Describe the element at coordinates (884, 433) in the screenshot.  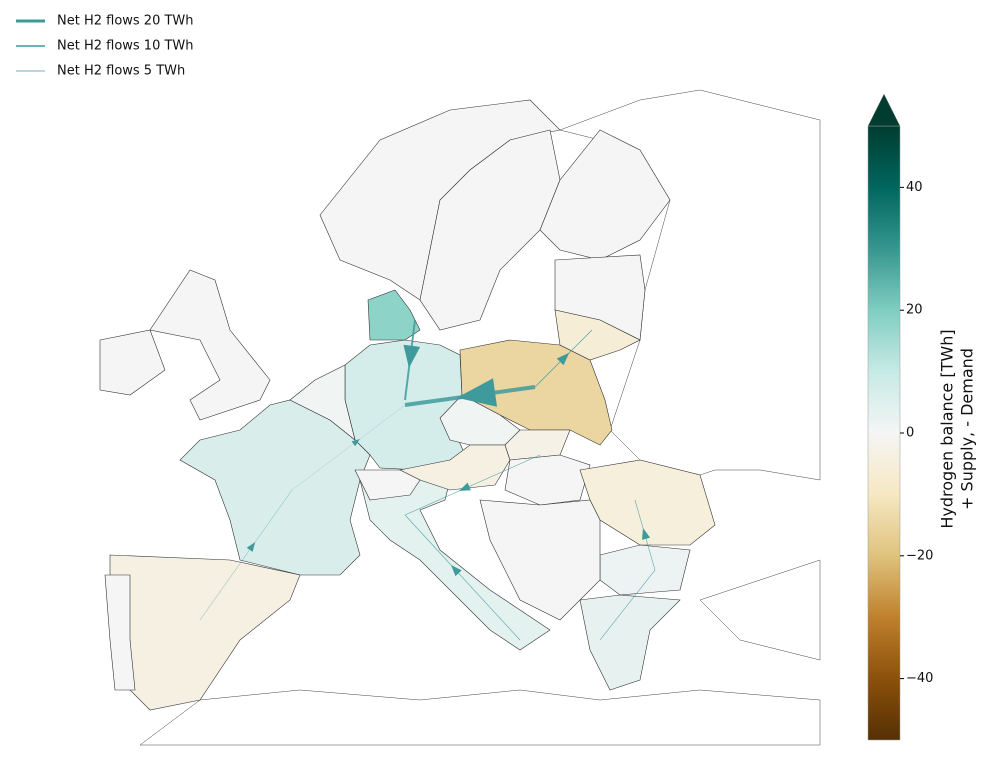
I see `colorbar-body` at that location.